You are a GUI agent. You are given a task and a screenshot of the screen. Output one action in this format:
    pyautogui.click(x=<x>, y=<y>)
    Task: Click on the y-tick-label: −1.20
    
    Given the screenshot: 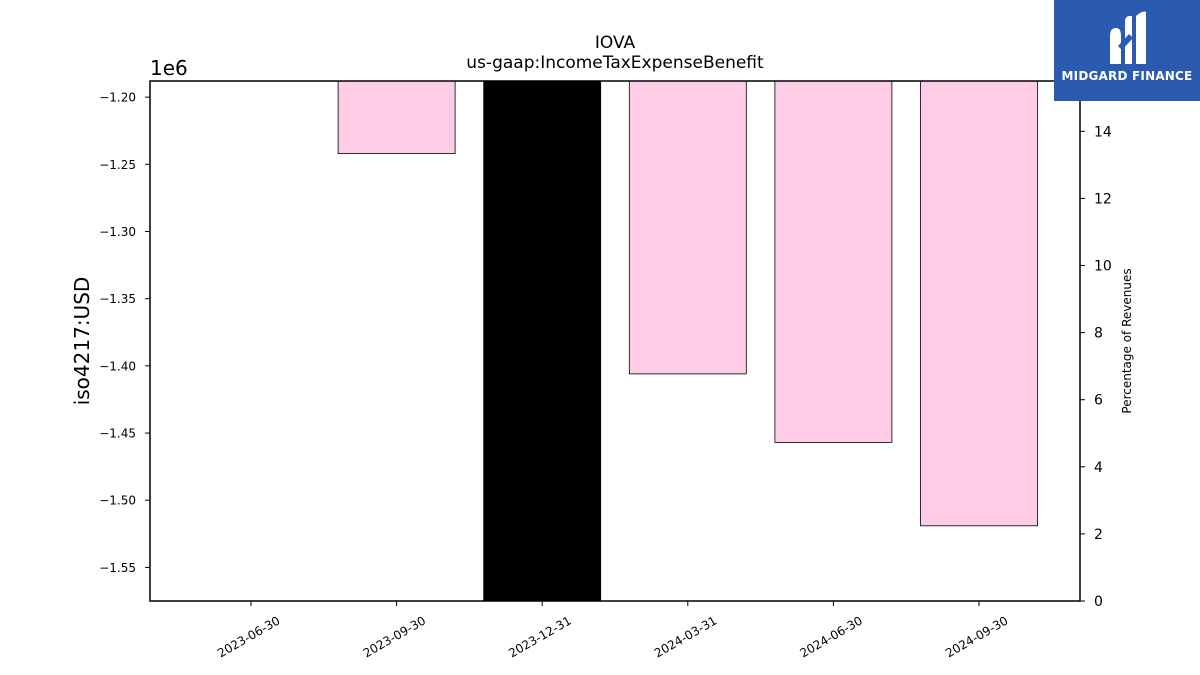 What is the action you would take?
    pyautogui.click(x=117, y=98)
    